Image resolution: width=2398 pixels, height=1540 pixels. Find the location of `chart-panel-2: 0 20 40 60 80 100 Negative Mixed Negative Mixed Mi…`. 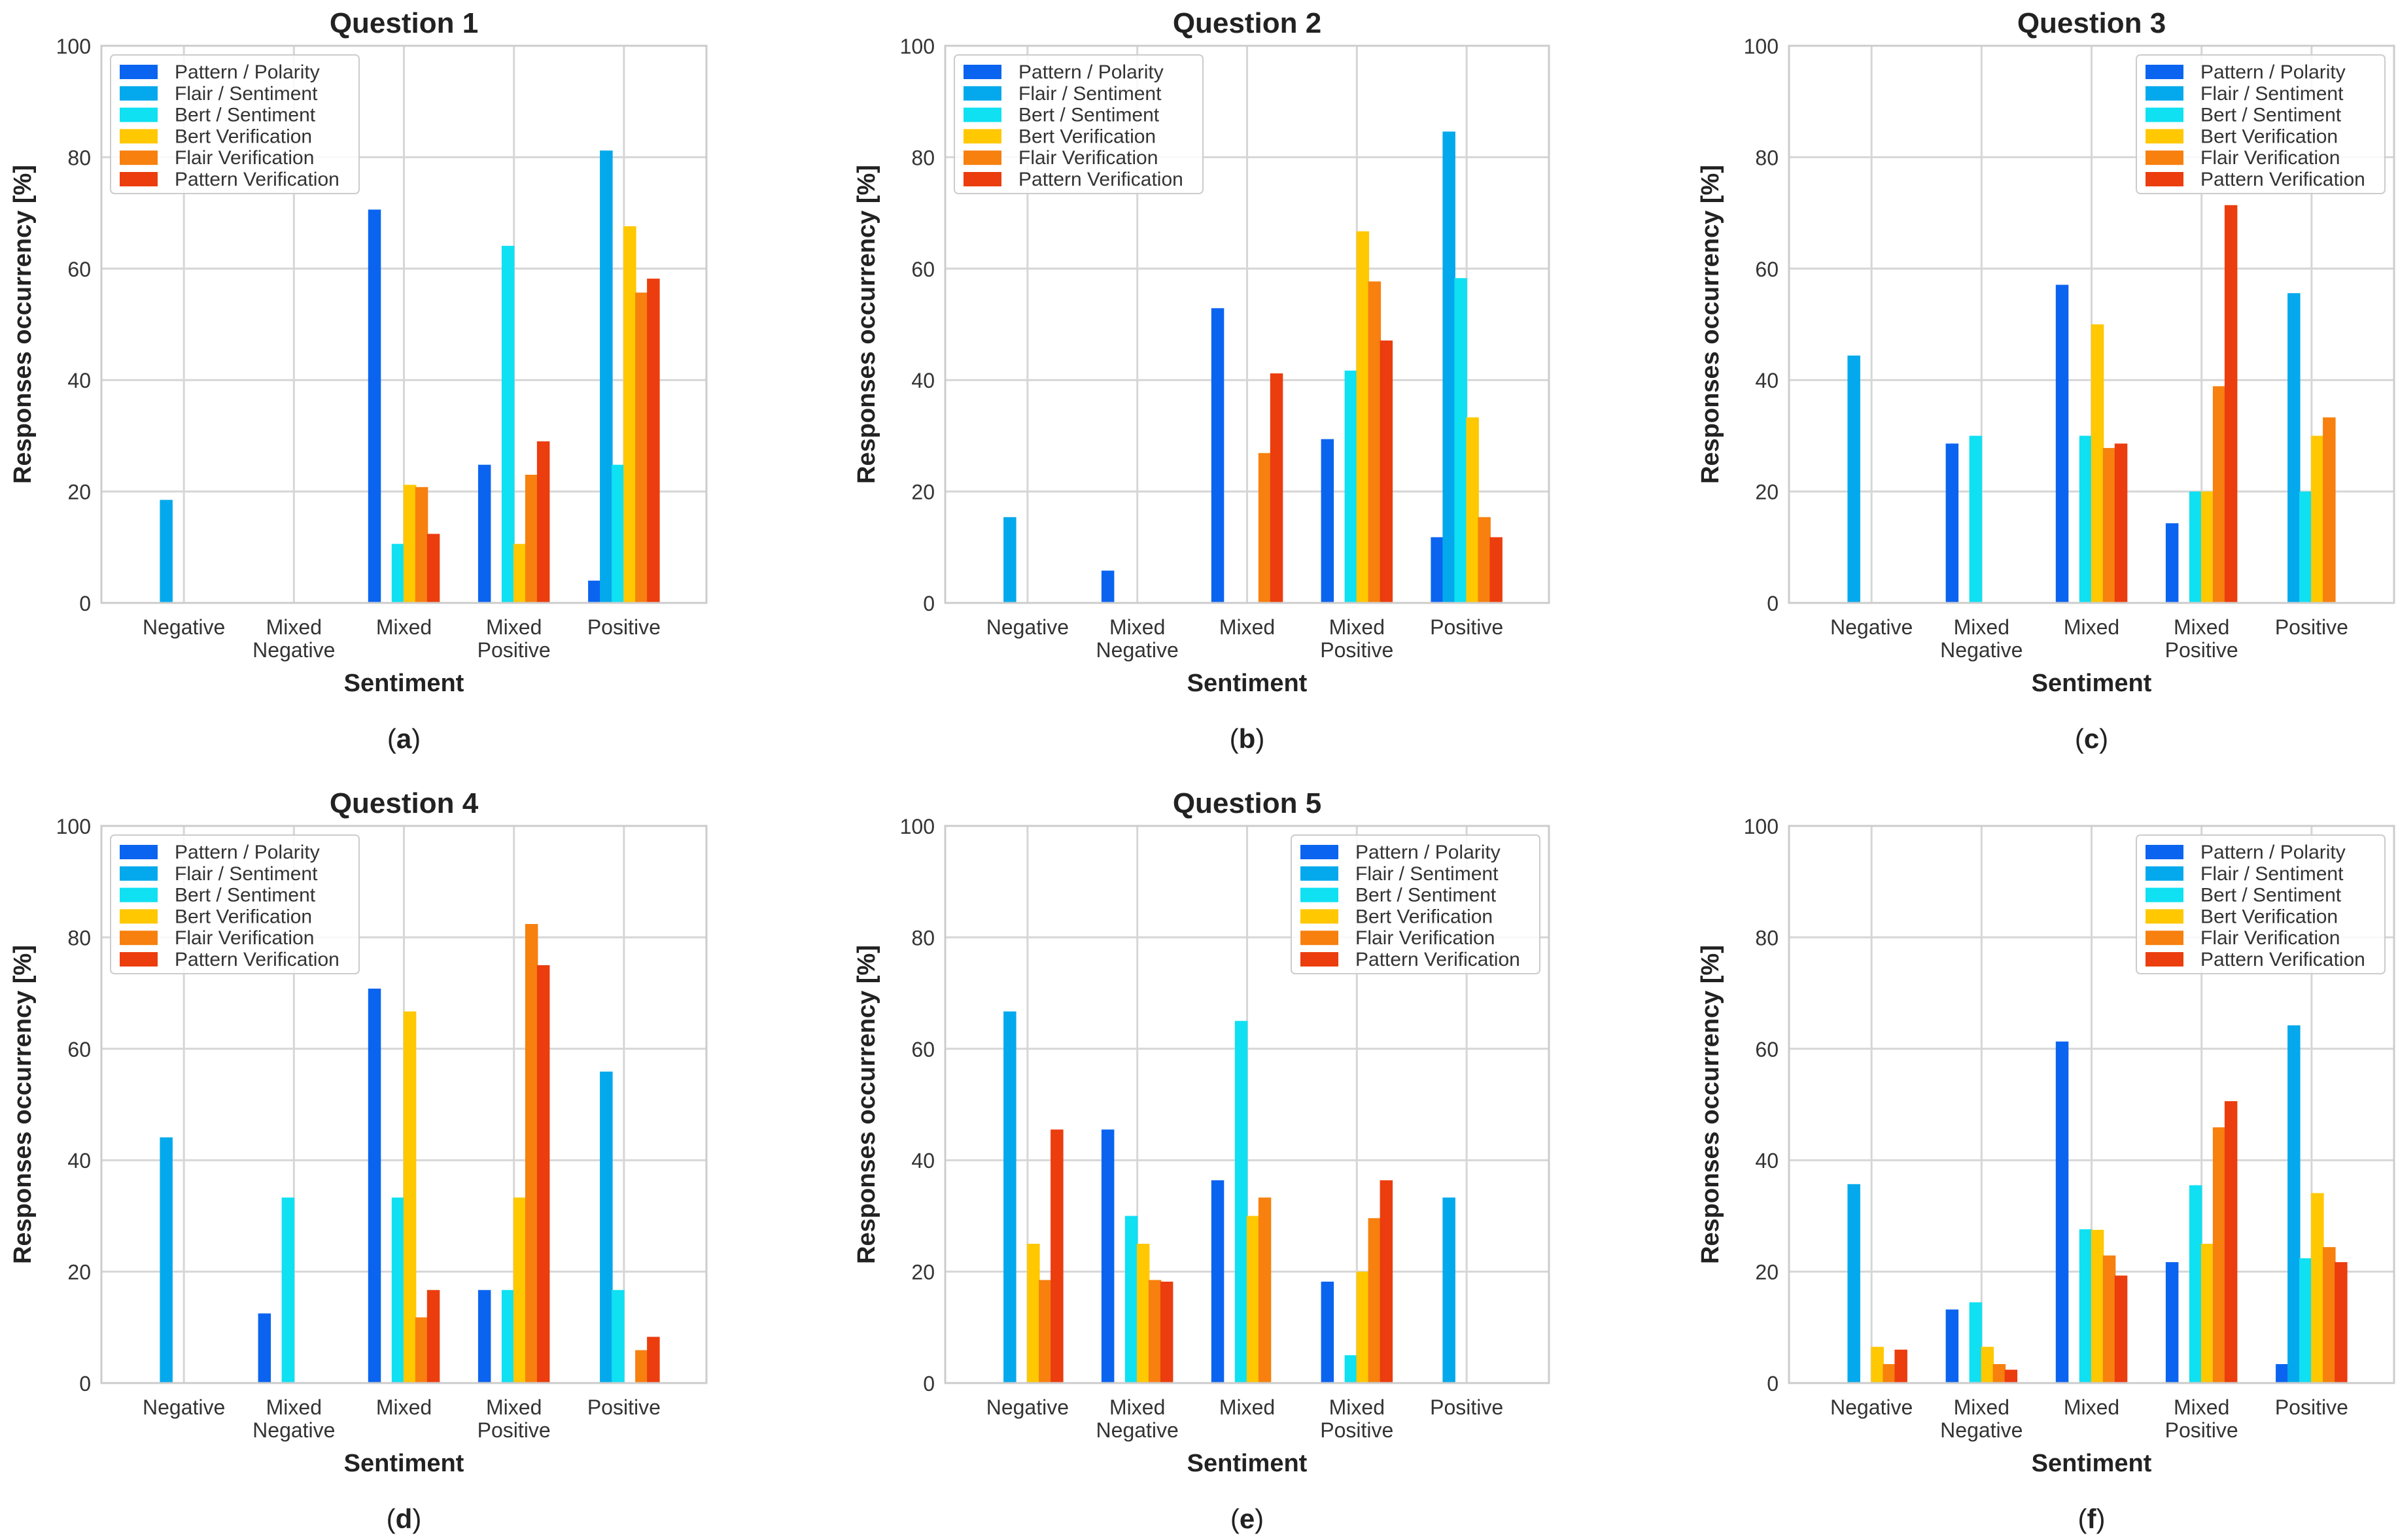

chart-panel-2: 0 20 40 60 80 100 Negative Mixed Negative Mixed Mi… is located at coordinates (1201, 380).